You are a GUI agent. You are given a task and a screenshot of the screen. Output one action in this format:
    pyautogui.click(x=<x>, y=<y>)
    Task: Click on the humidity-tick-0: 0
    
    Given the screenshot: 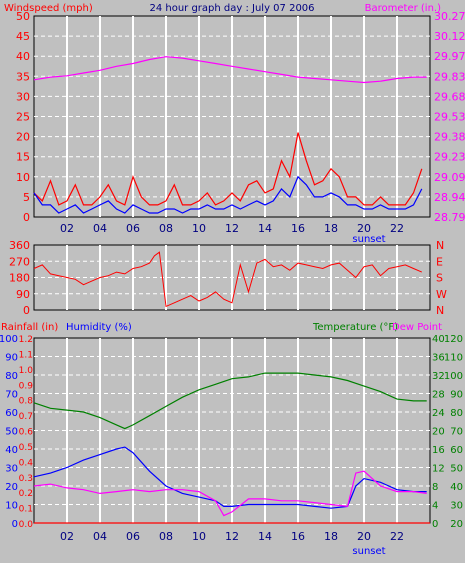 What is the action you would take?
    pyautogui.click(x=15, y=524)
    